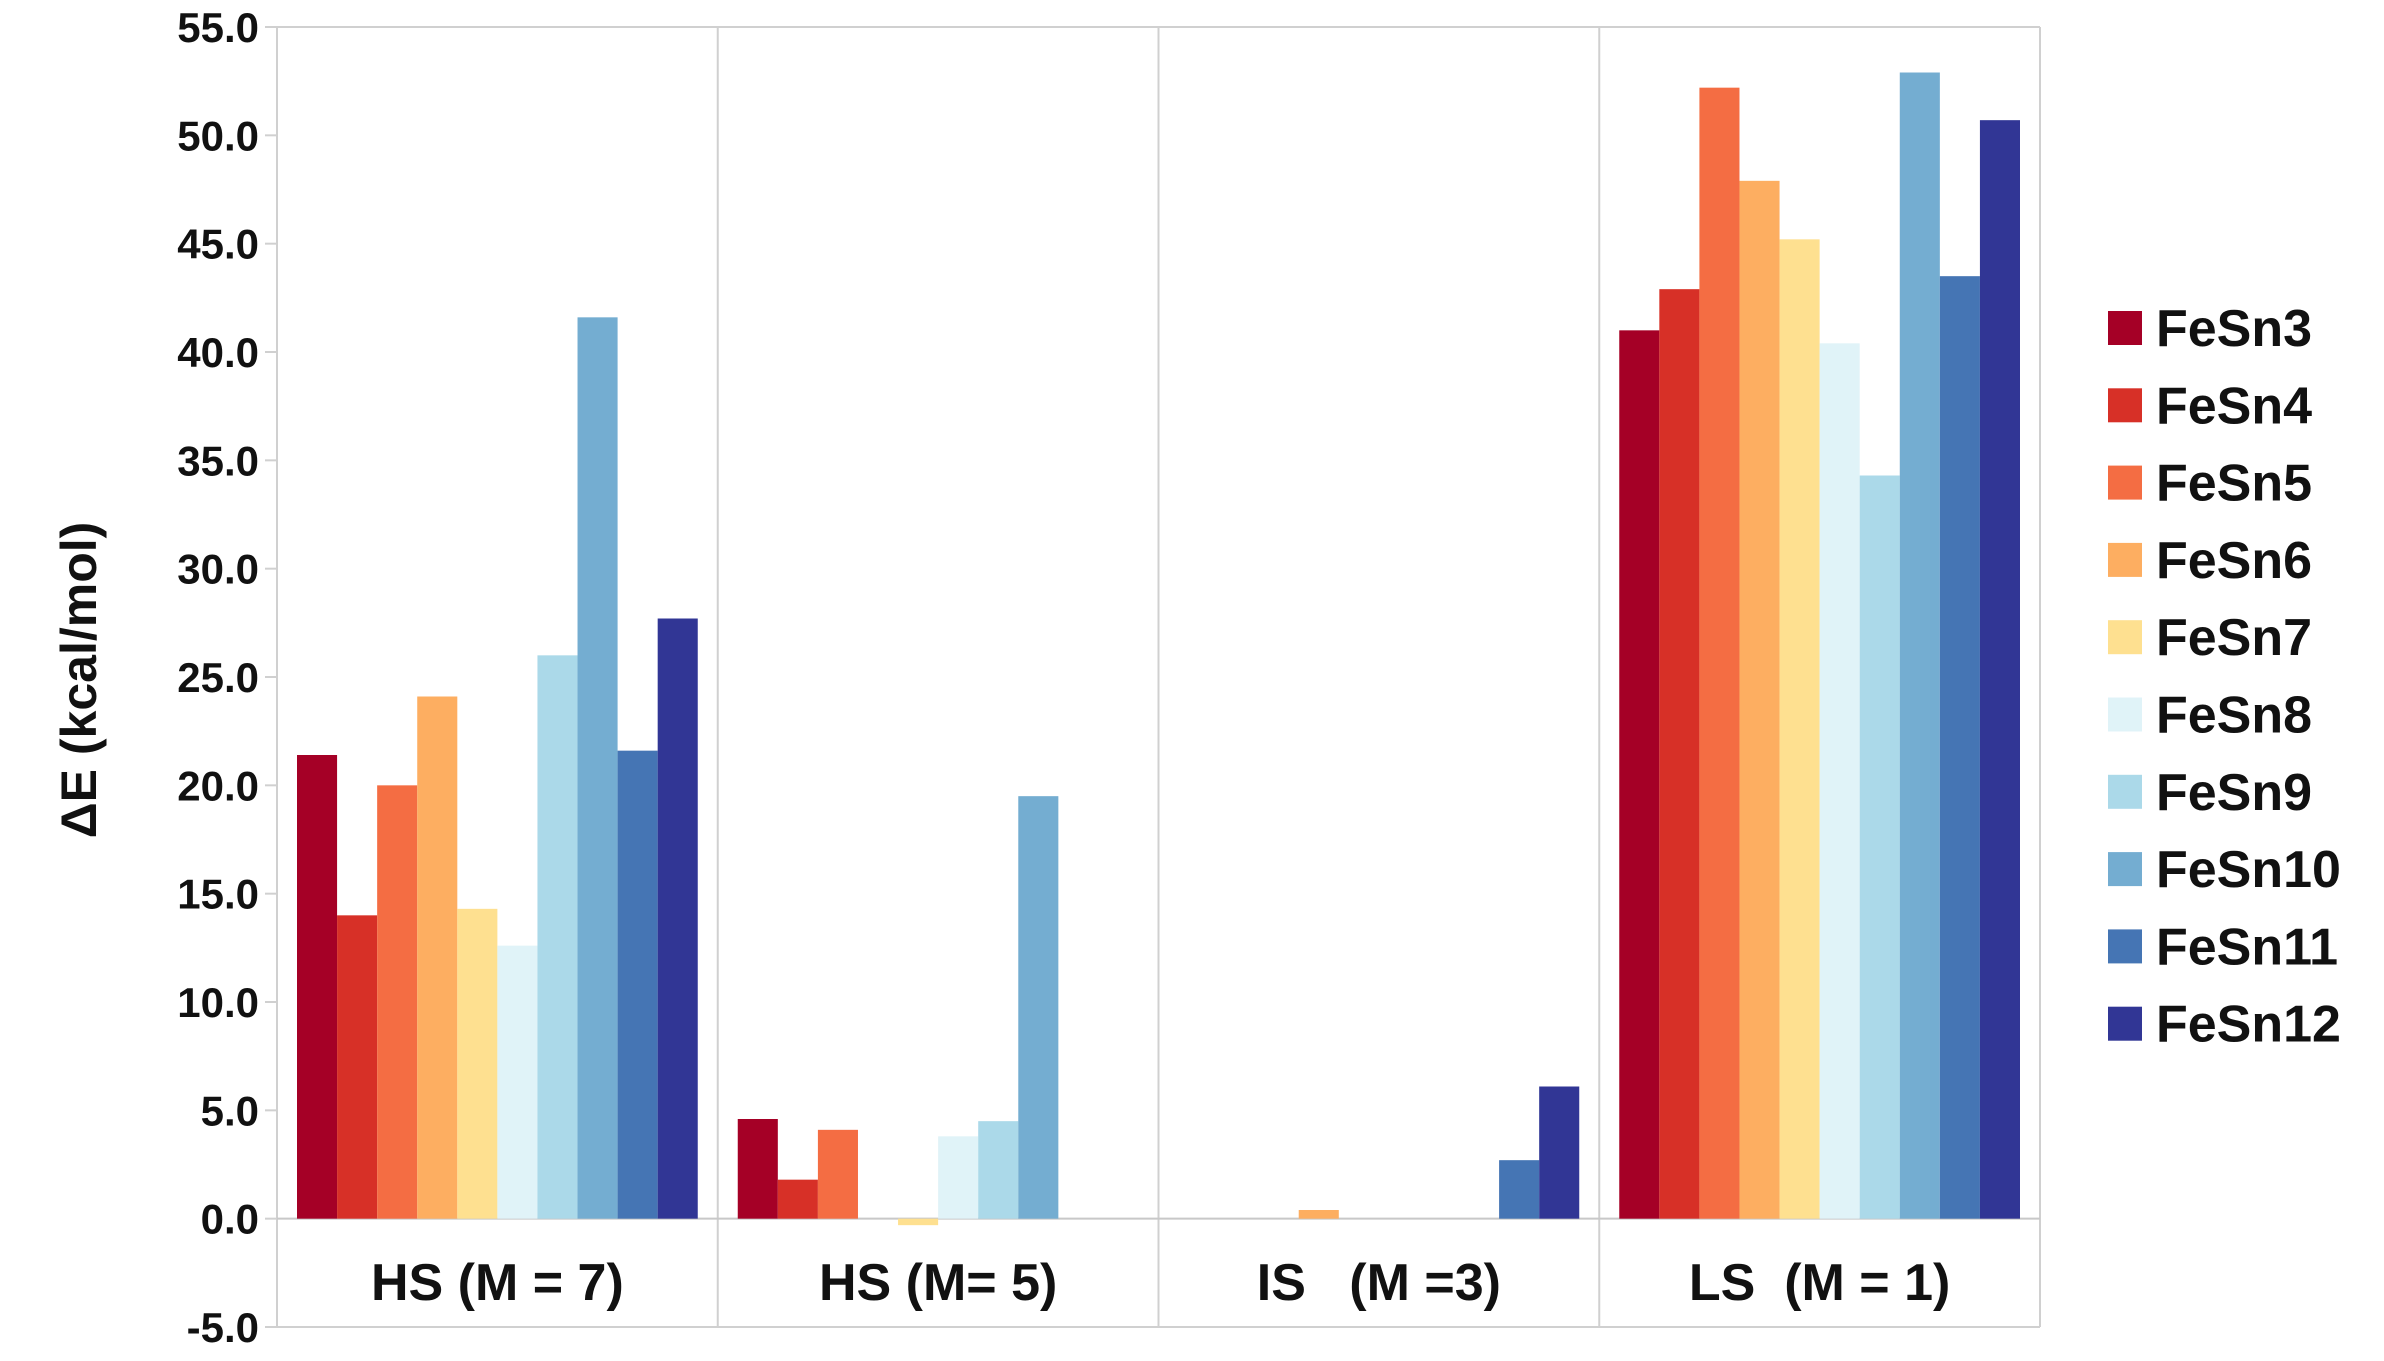 This screenshot has width=2384, height=1361. What do you see at coordinates (2125, 559) in the screenshot?
I see `legend-swatch-fesn6` at bounding box center [2125, 559].